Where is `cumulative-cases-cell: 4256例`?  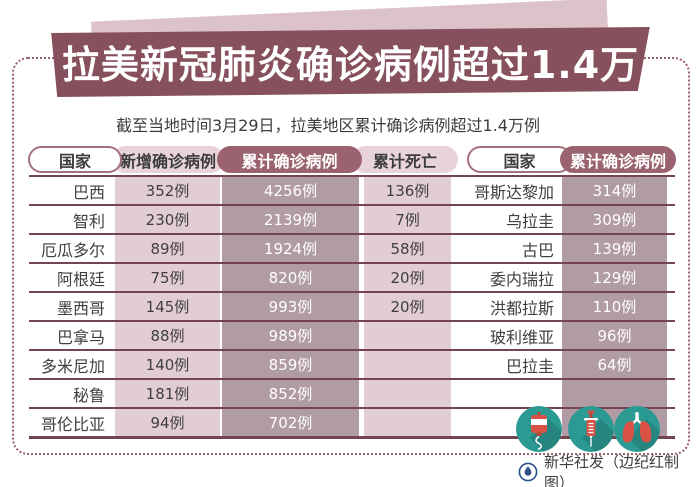
cumulative-cases-cell: 4256例 is located at coordinates (290, 190).